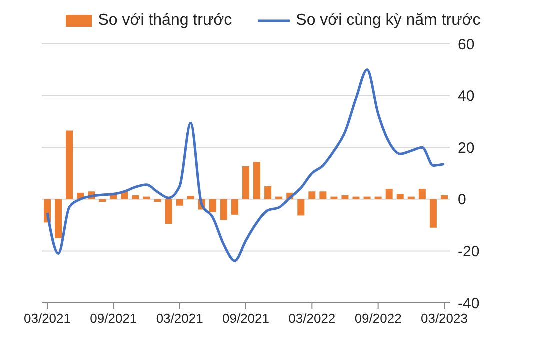  I want to click on y-tick-label: 60, so click(466, 45).